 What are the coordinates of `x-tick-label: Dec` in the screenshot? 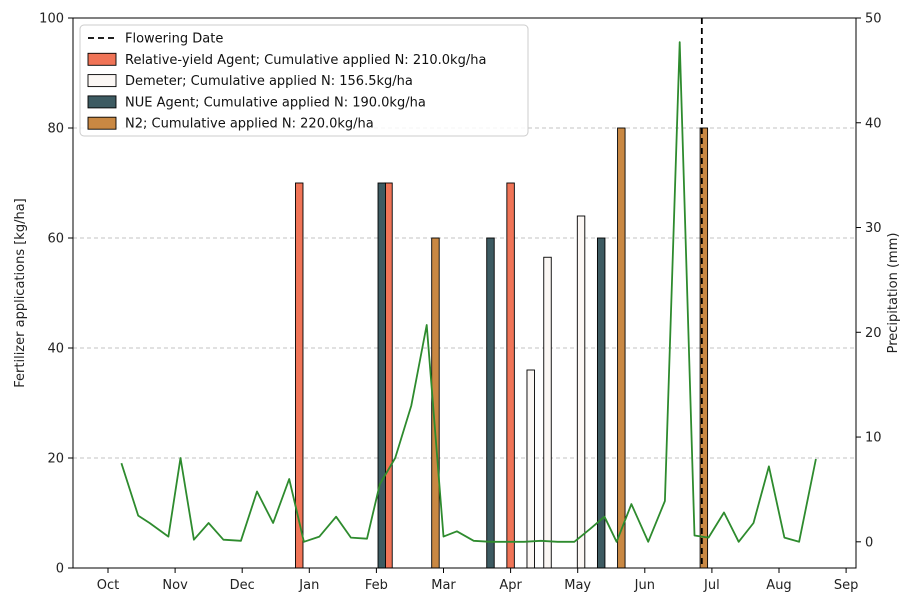 It's located at (242, 585).